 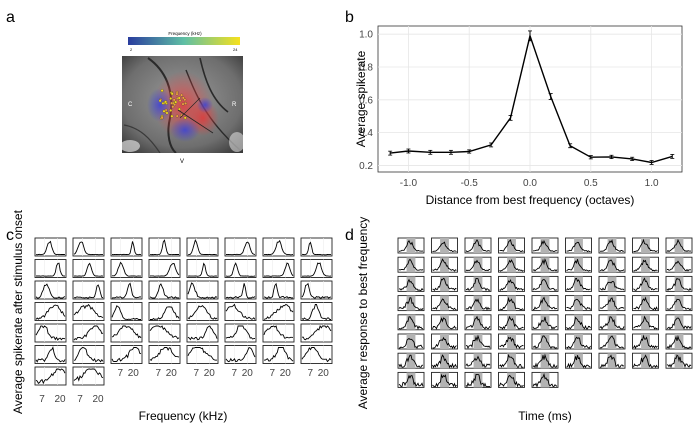 I want to click on c-tick-20: 20, so click(x=324, y=373).